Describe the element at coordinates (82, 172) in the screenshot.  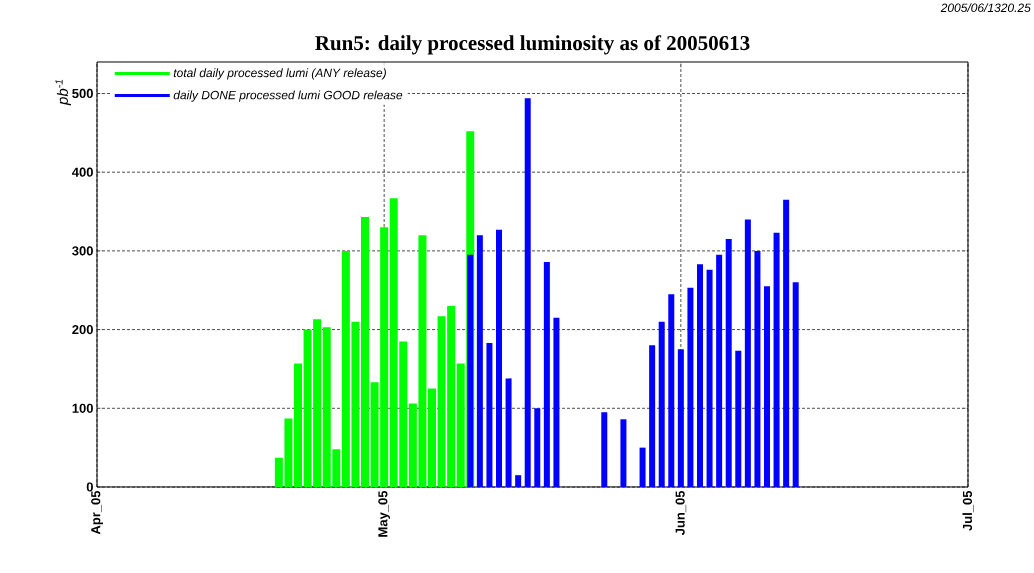
I see `y-tick-label: 400` at that location.